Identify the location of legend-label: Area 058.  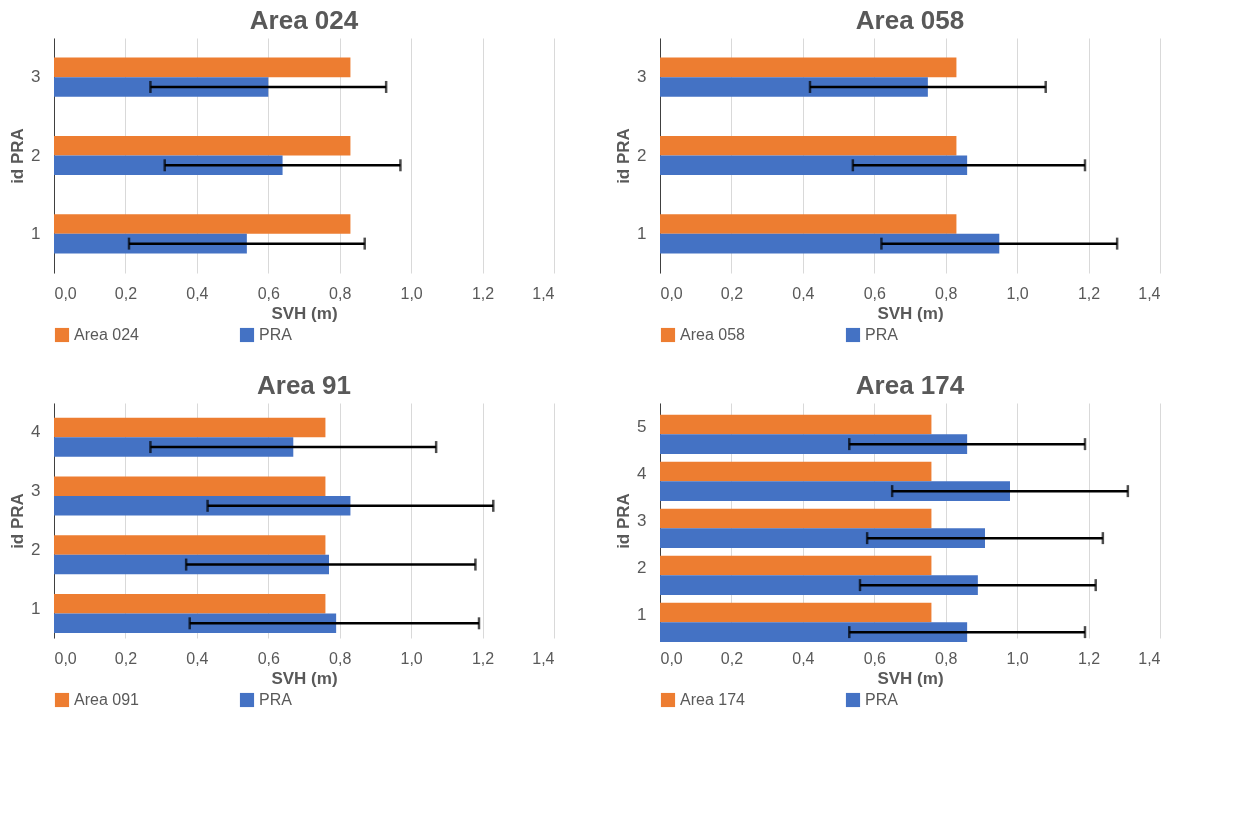
(713, 334).